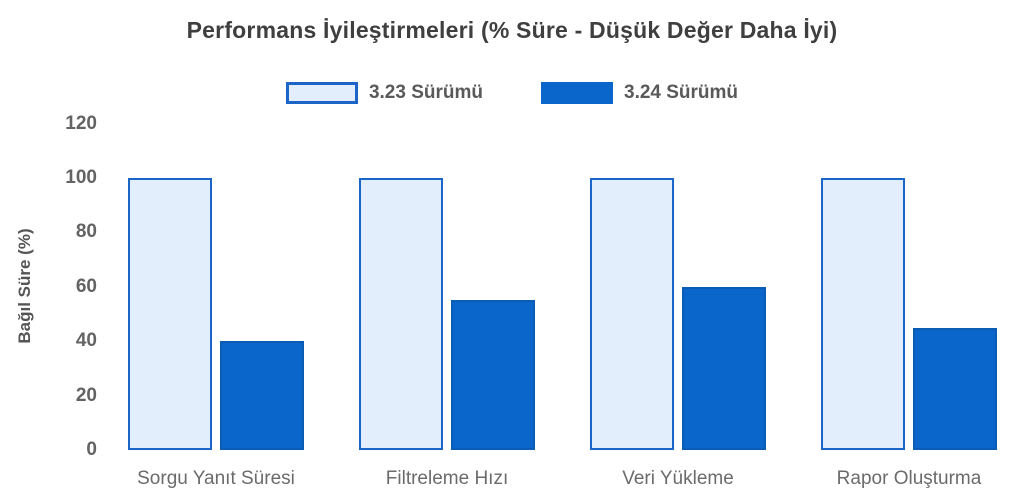 The width and height of the screenshot is (1024, 503). I want to click on legend-item-v323: 3.23 Sürümü, so click(384, 93).